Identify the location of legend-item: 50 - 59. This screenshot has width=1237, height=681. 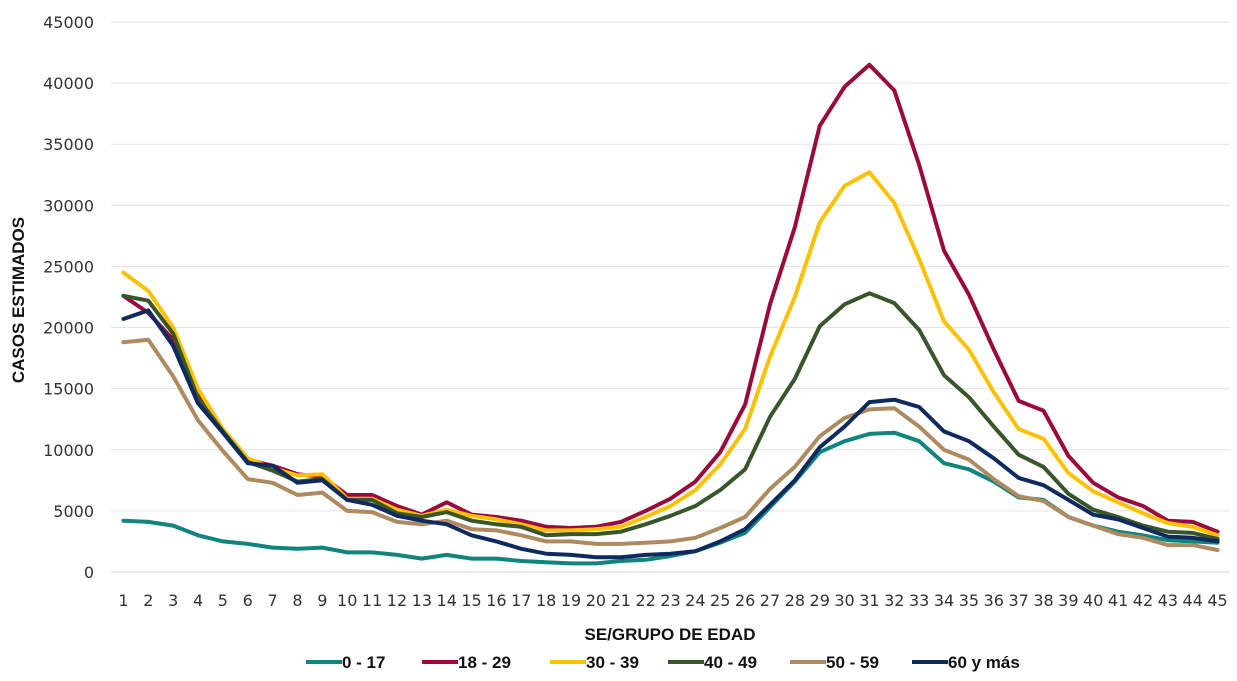
(834, 662).